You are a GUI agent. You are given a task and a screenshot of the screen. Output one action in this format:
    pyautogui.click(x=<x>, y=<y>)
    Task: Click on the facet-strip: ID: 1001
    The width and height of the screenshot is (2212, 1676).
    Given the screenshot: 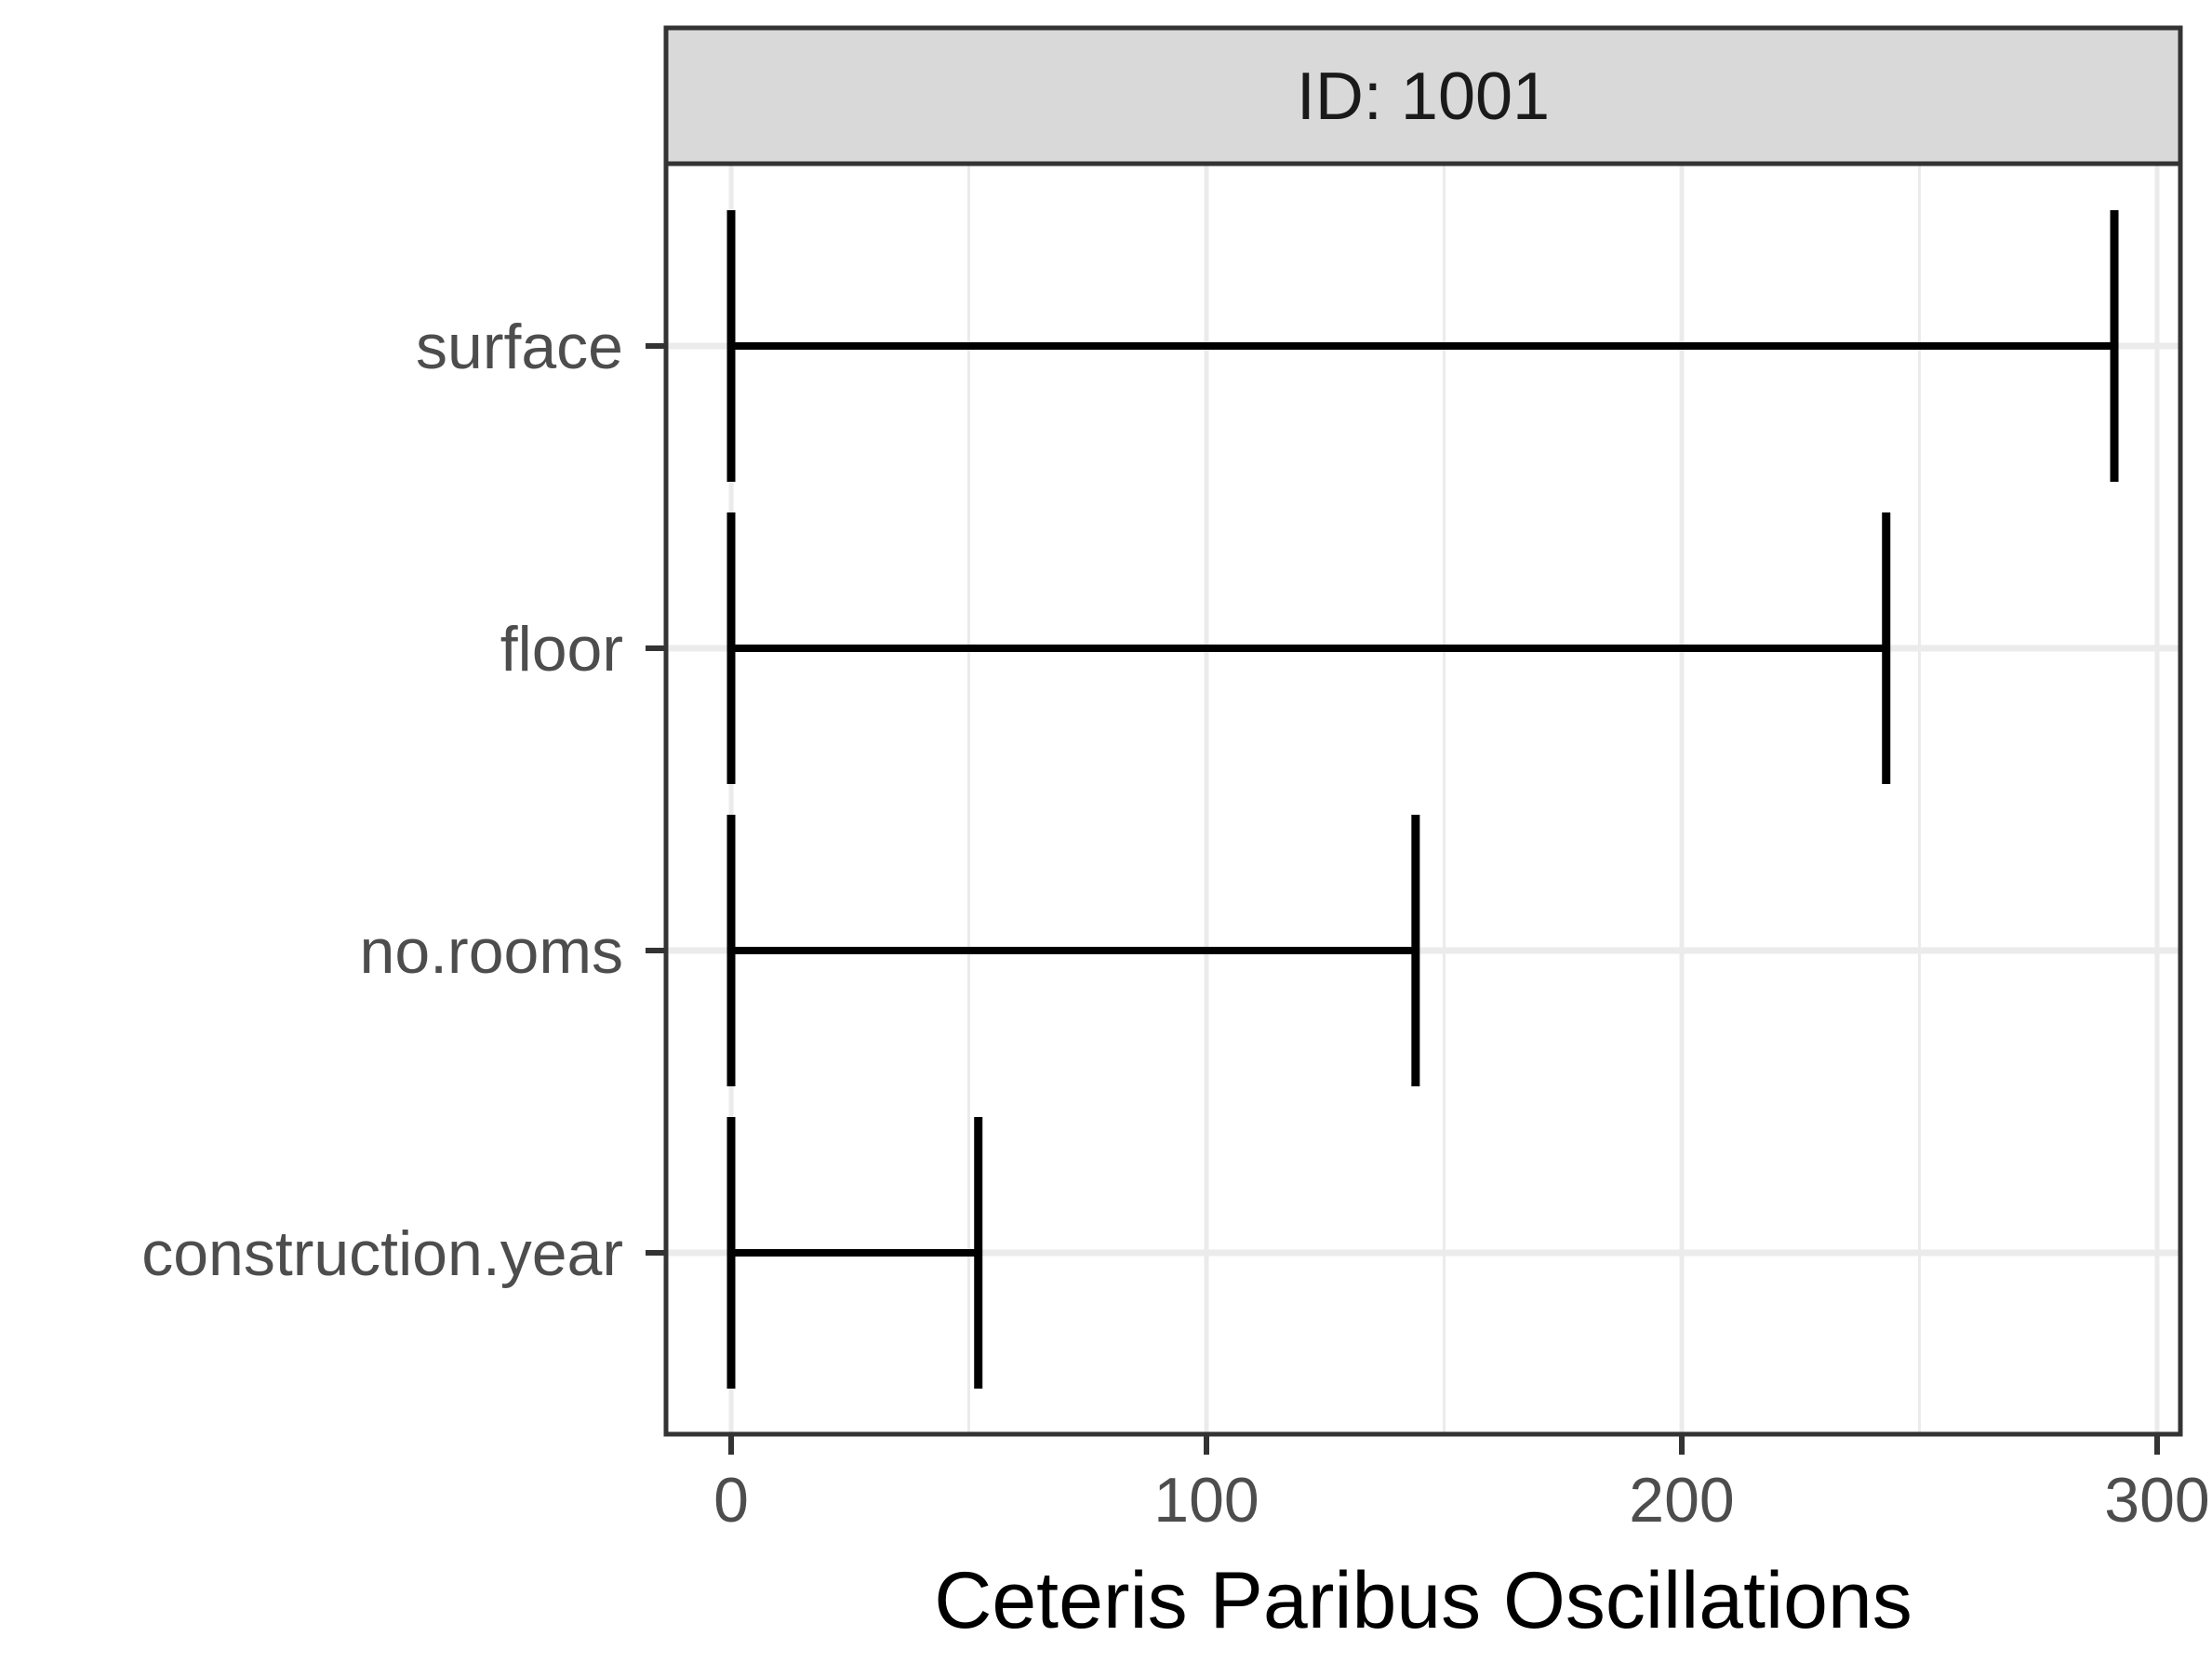 What is the action you would take?
    pyautogui.click(x=1423, y=95)
    